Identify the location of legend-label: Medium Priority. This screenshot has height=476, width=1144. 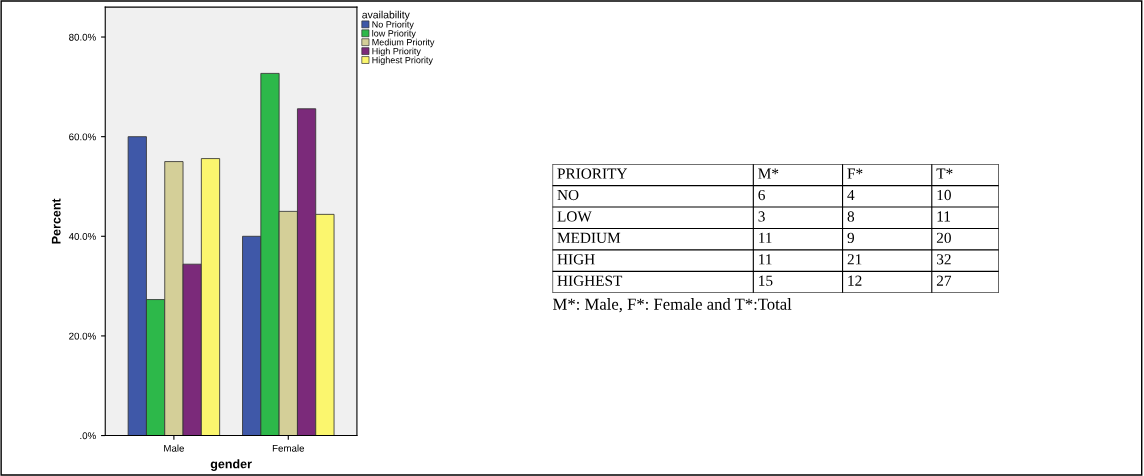
(403, 43).